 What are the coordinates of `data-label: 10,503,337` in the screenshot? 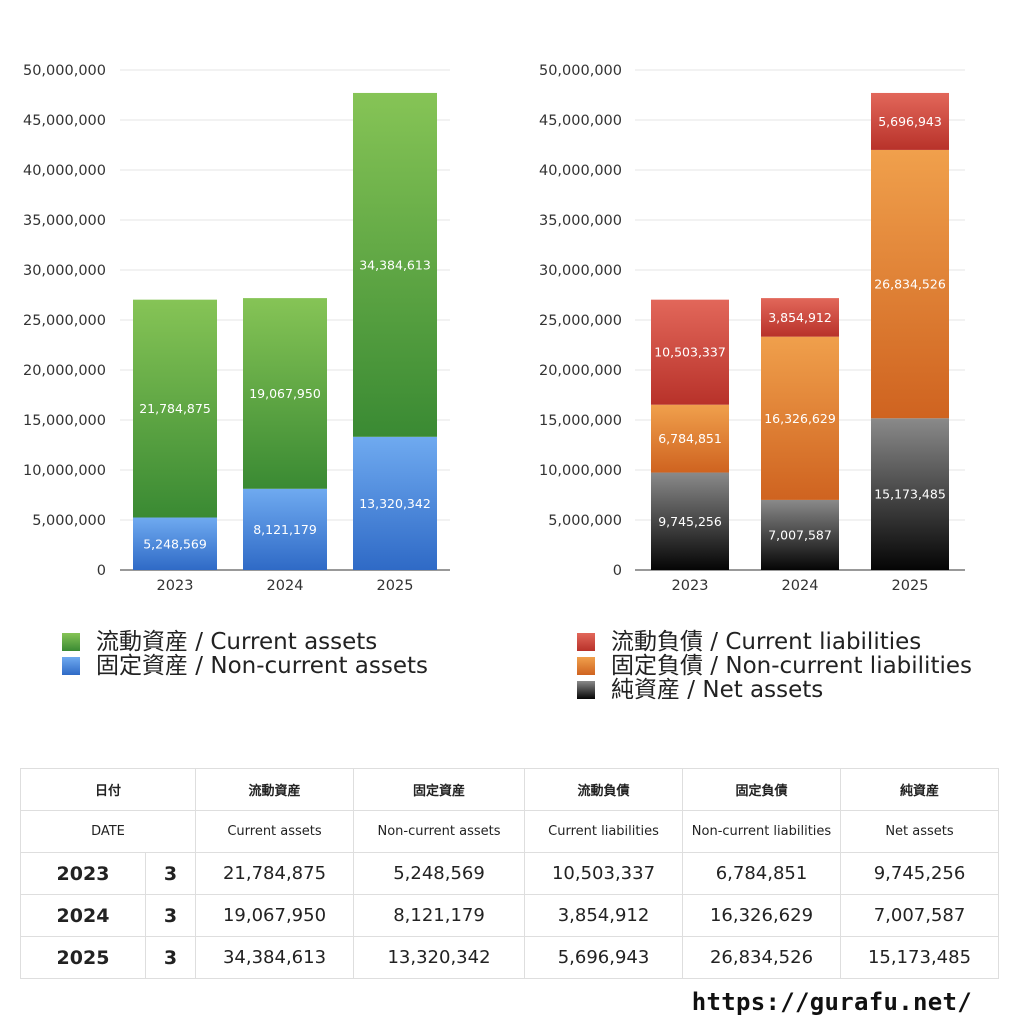 It's located at (690, 352).